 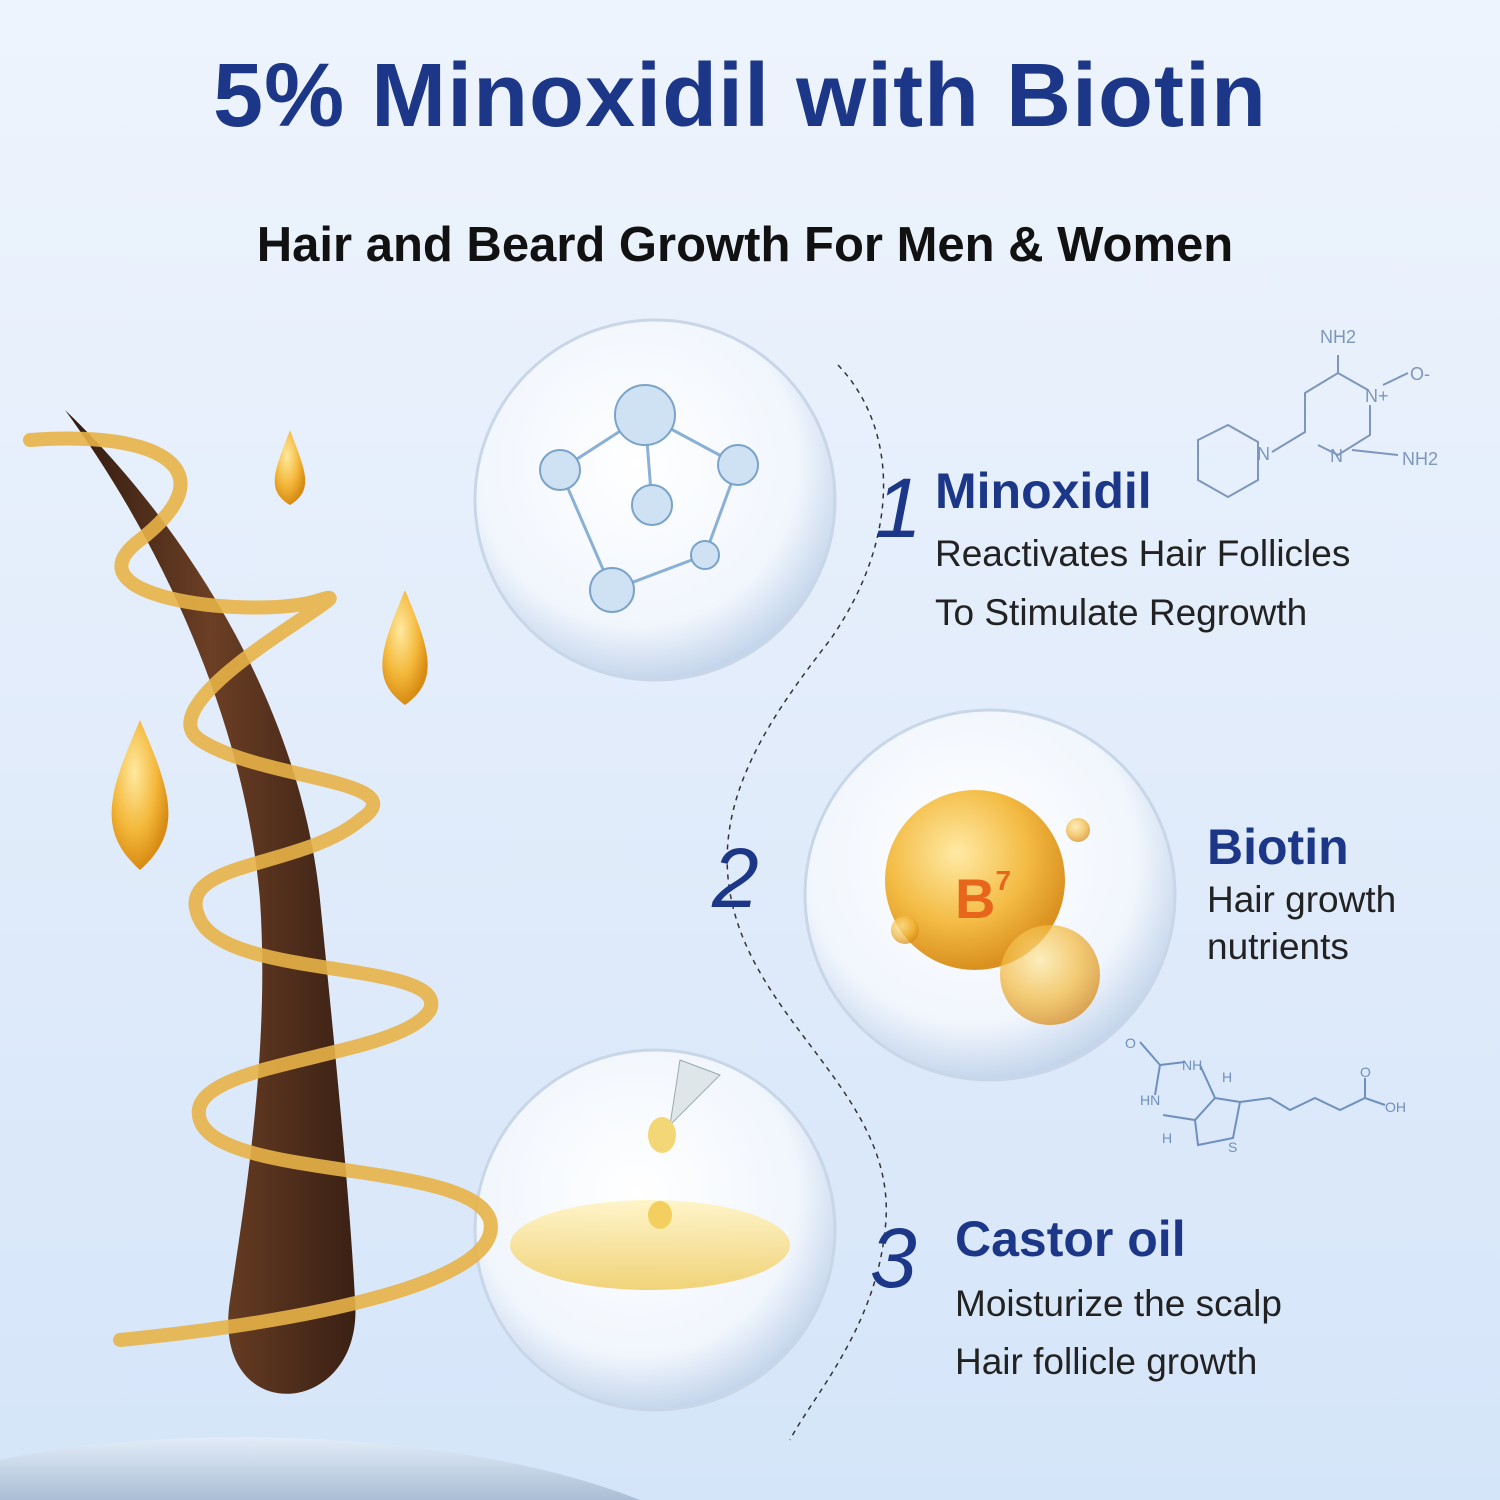 I want to click on svg-text: NH, so click(x=1192, y=1065).